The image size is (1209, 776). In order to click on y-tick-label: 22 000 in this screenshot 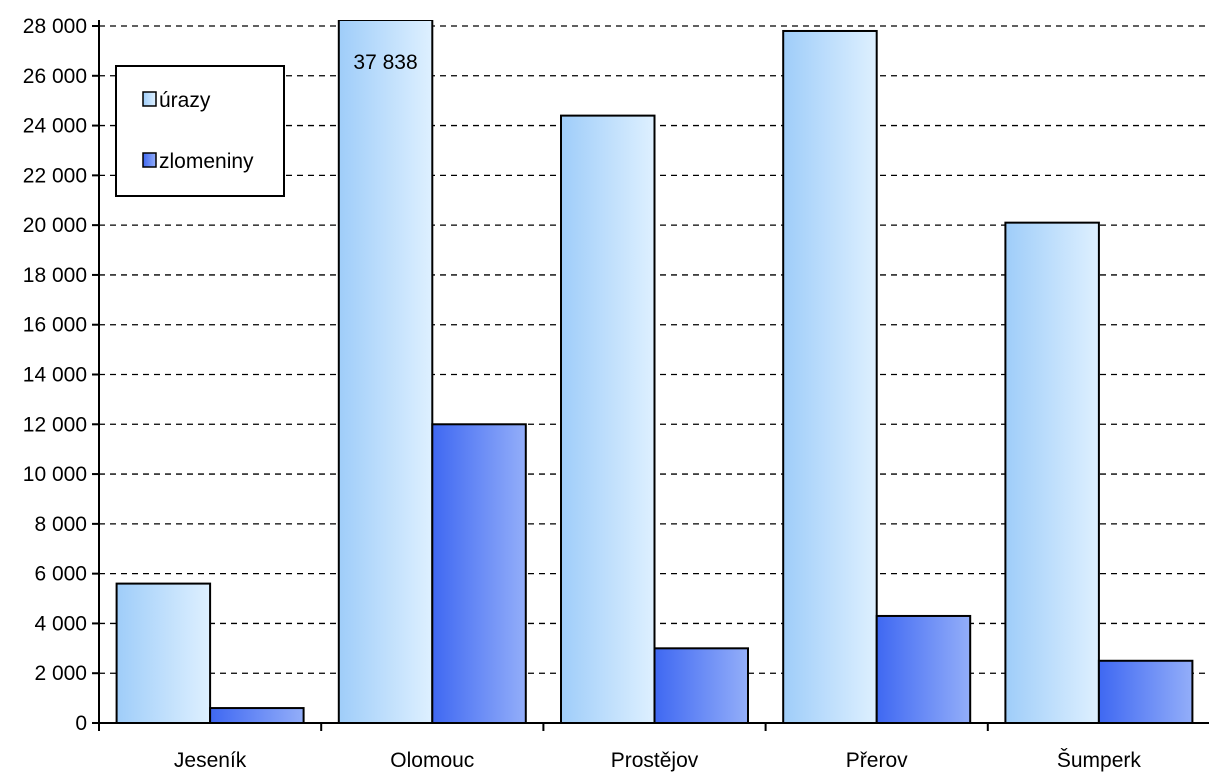, I will do `click(55, 175)`.